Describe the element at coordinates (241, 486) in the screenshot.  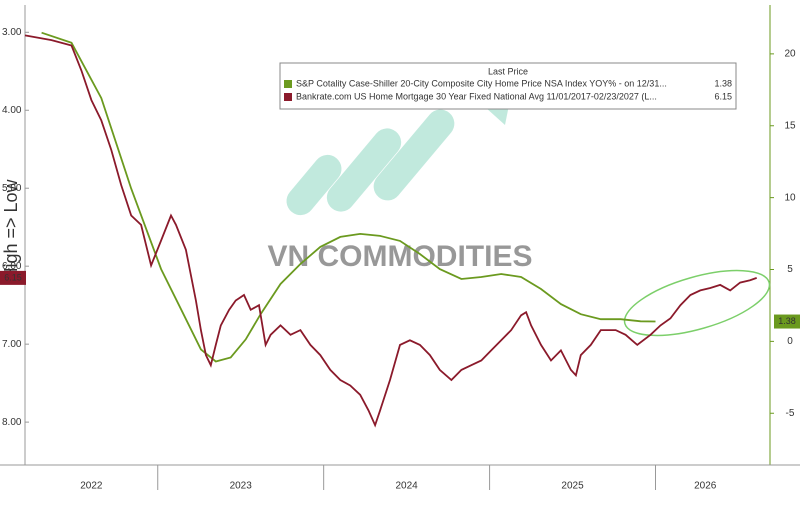
I see `x-tick-label: 2023` at that location.